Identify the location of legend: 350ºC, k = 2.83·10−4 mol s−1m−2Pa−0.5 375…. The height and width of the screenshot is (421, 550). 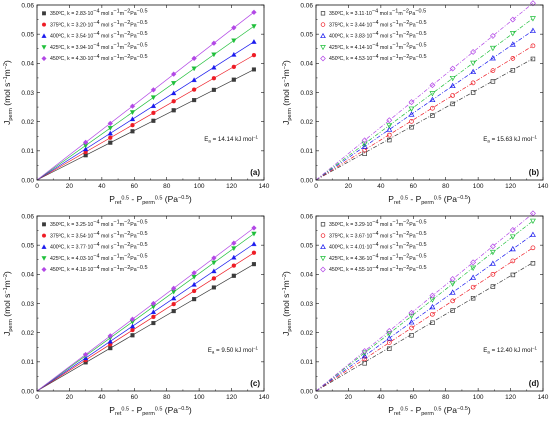
(94, 35).